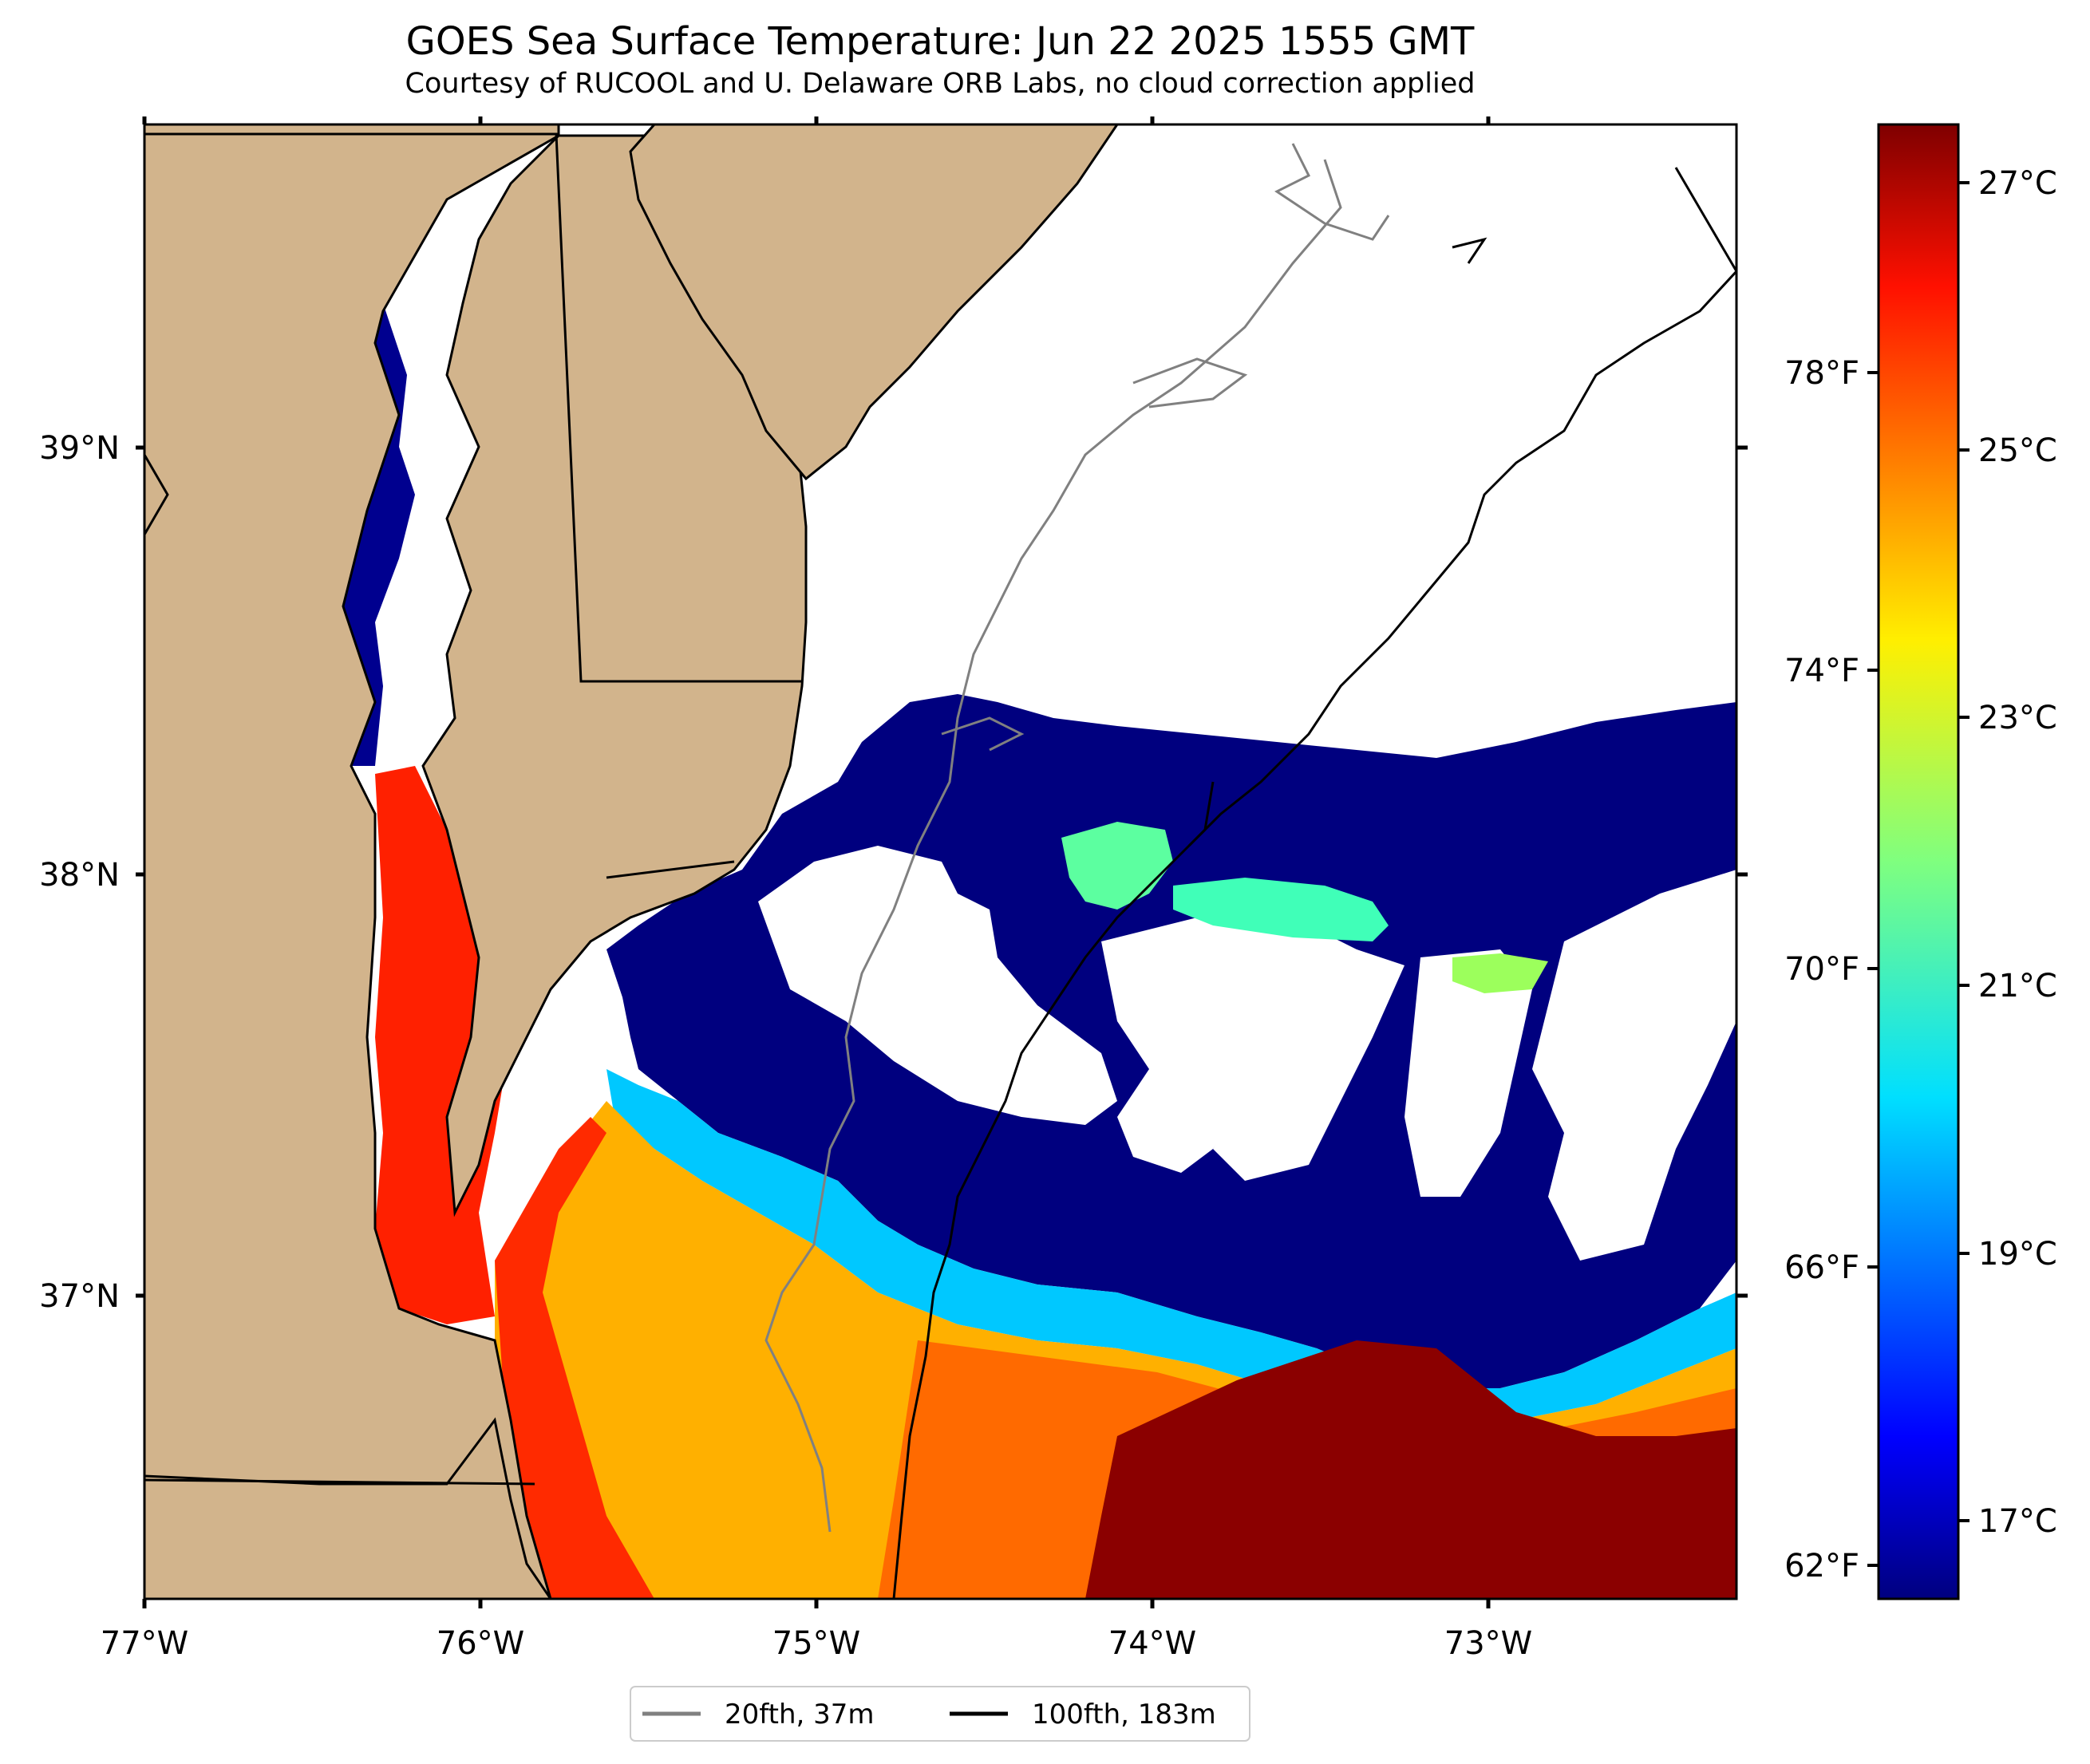 The height and width of the screenshot is (1764, 2090). I want to click on colorbar-f-label-78: 78°F, so click(1821, 373).